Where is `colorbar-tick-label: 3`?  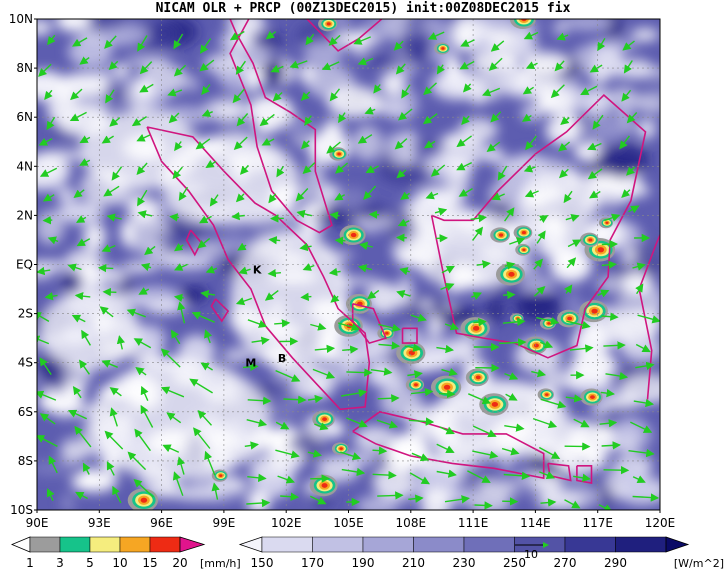
colorbar-tick-label: 3 is located at coordinates (60, 563).